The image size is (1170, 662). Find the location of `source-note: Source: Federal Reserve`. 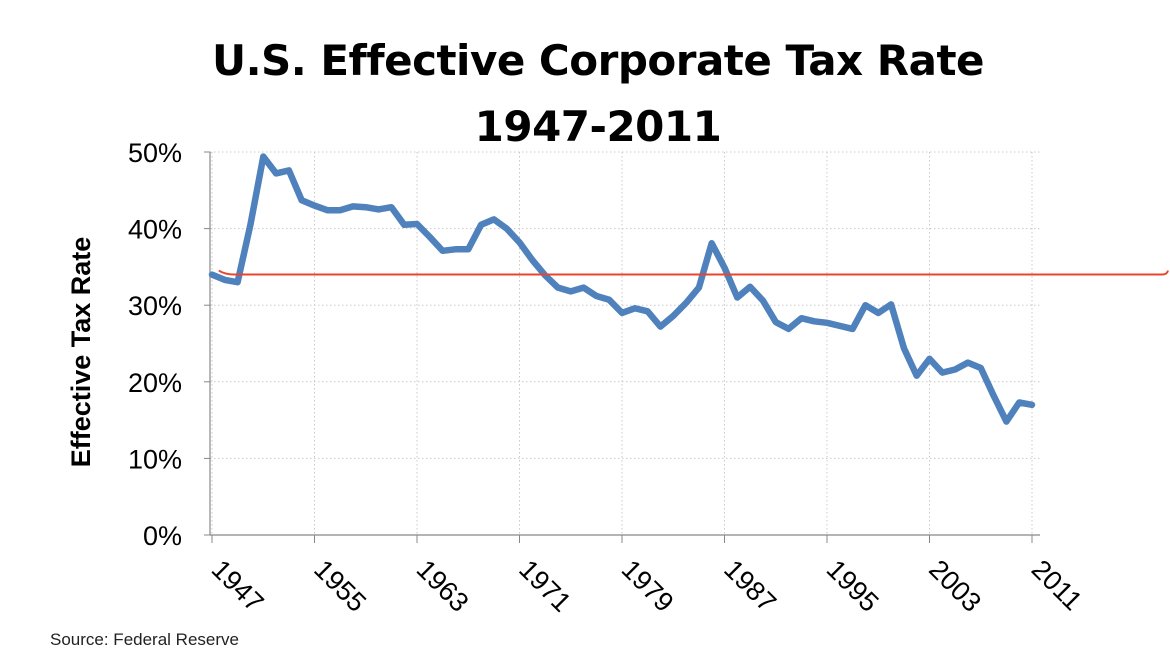

source-note: Source: Federal Reserve is located at coordinates (144, 639).